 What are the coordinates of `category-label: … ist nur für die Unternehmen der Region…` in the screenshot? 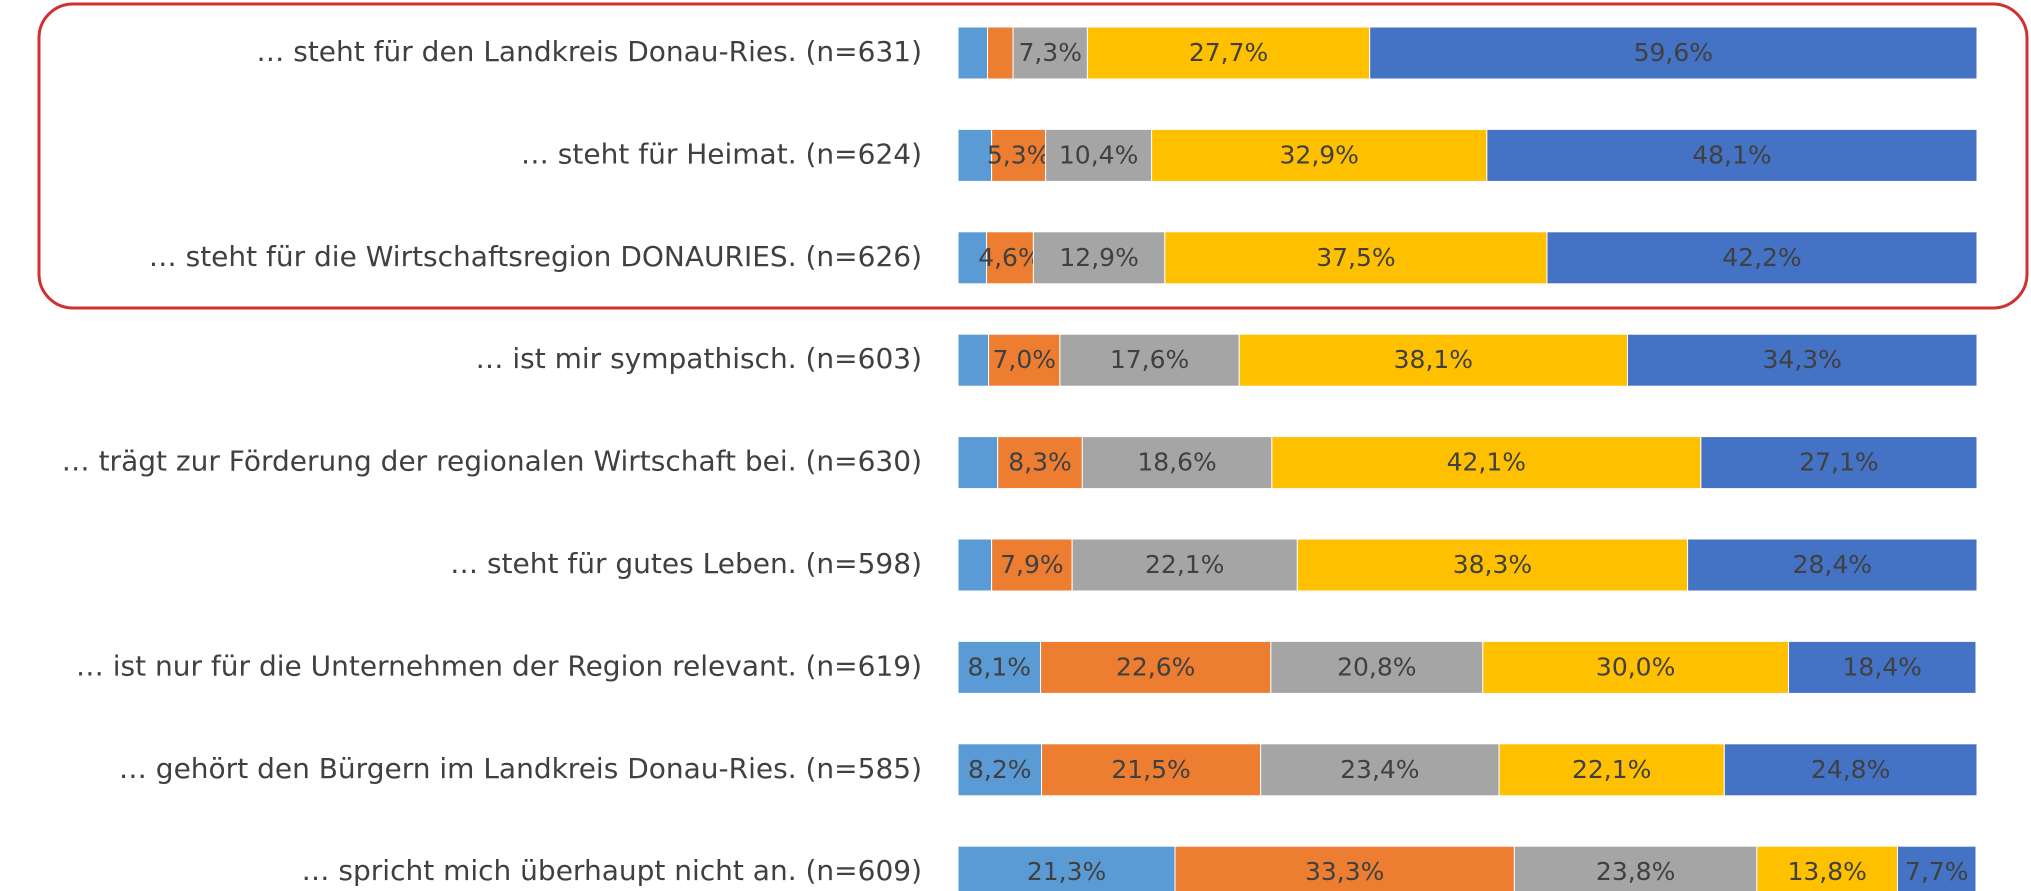 It's located at (499, 665).